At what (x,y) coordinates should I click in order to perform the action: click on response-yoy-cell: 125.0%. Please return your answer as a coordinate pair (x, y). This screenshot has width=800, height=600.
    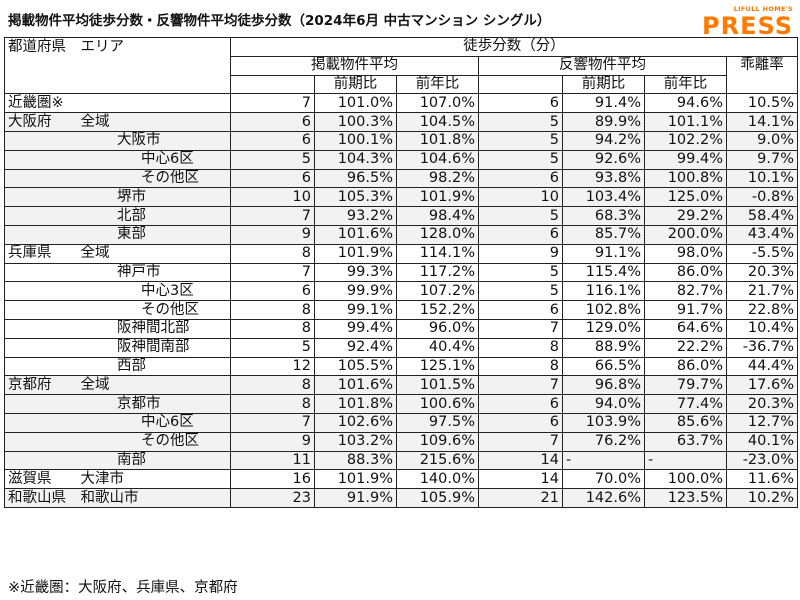
    Looking at the image, I should click on (685, 197).